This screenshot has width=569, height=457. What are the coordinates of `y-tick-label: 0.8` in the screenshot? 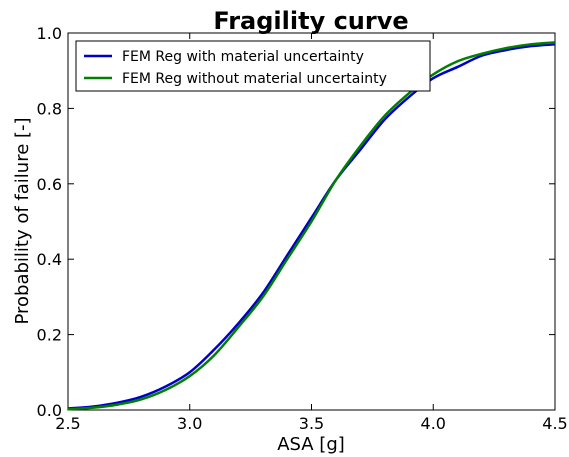 It's located at (49, 108).